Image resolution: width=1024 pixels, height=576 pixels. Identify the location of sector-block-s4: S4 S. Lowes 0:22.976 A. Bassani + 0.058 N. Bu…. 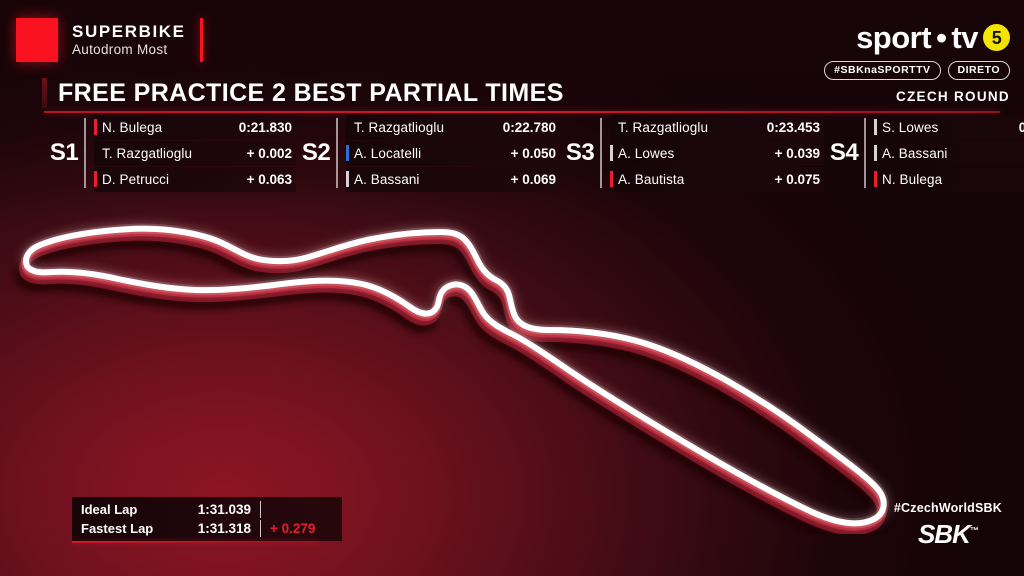
(924, 153).